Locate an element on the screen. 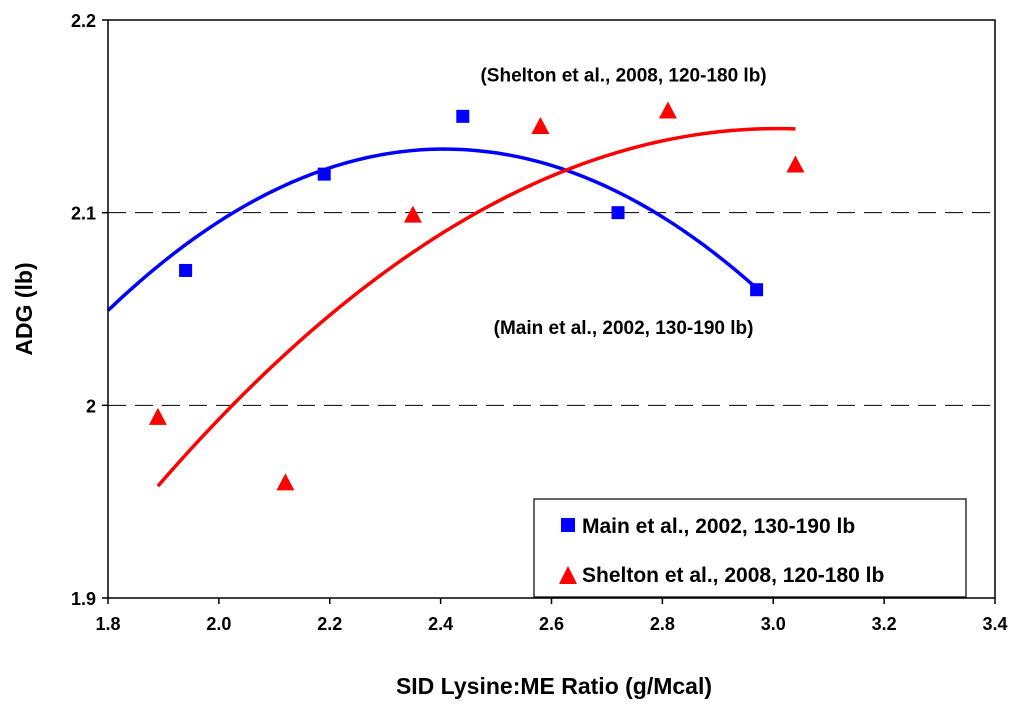 The height and width of the screenshot is (713, 1017). legend-label-main: Main et al., 2002, 130-190 lb is located at coordinates (718, 526).